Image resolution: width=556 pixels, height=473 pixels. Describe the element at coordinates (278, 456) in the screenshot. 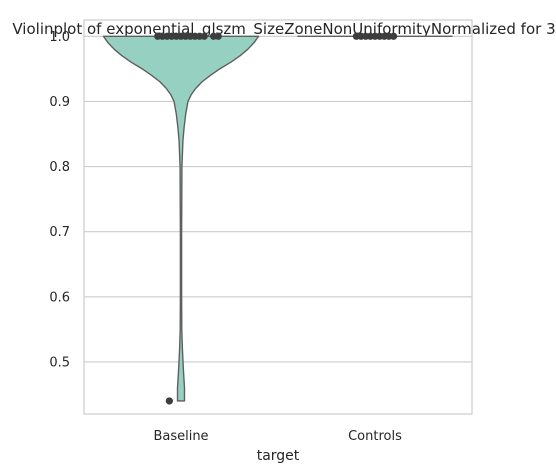

I see `x-axis-label: target` at that location.